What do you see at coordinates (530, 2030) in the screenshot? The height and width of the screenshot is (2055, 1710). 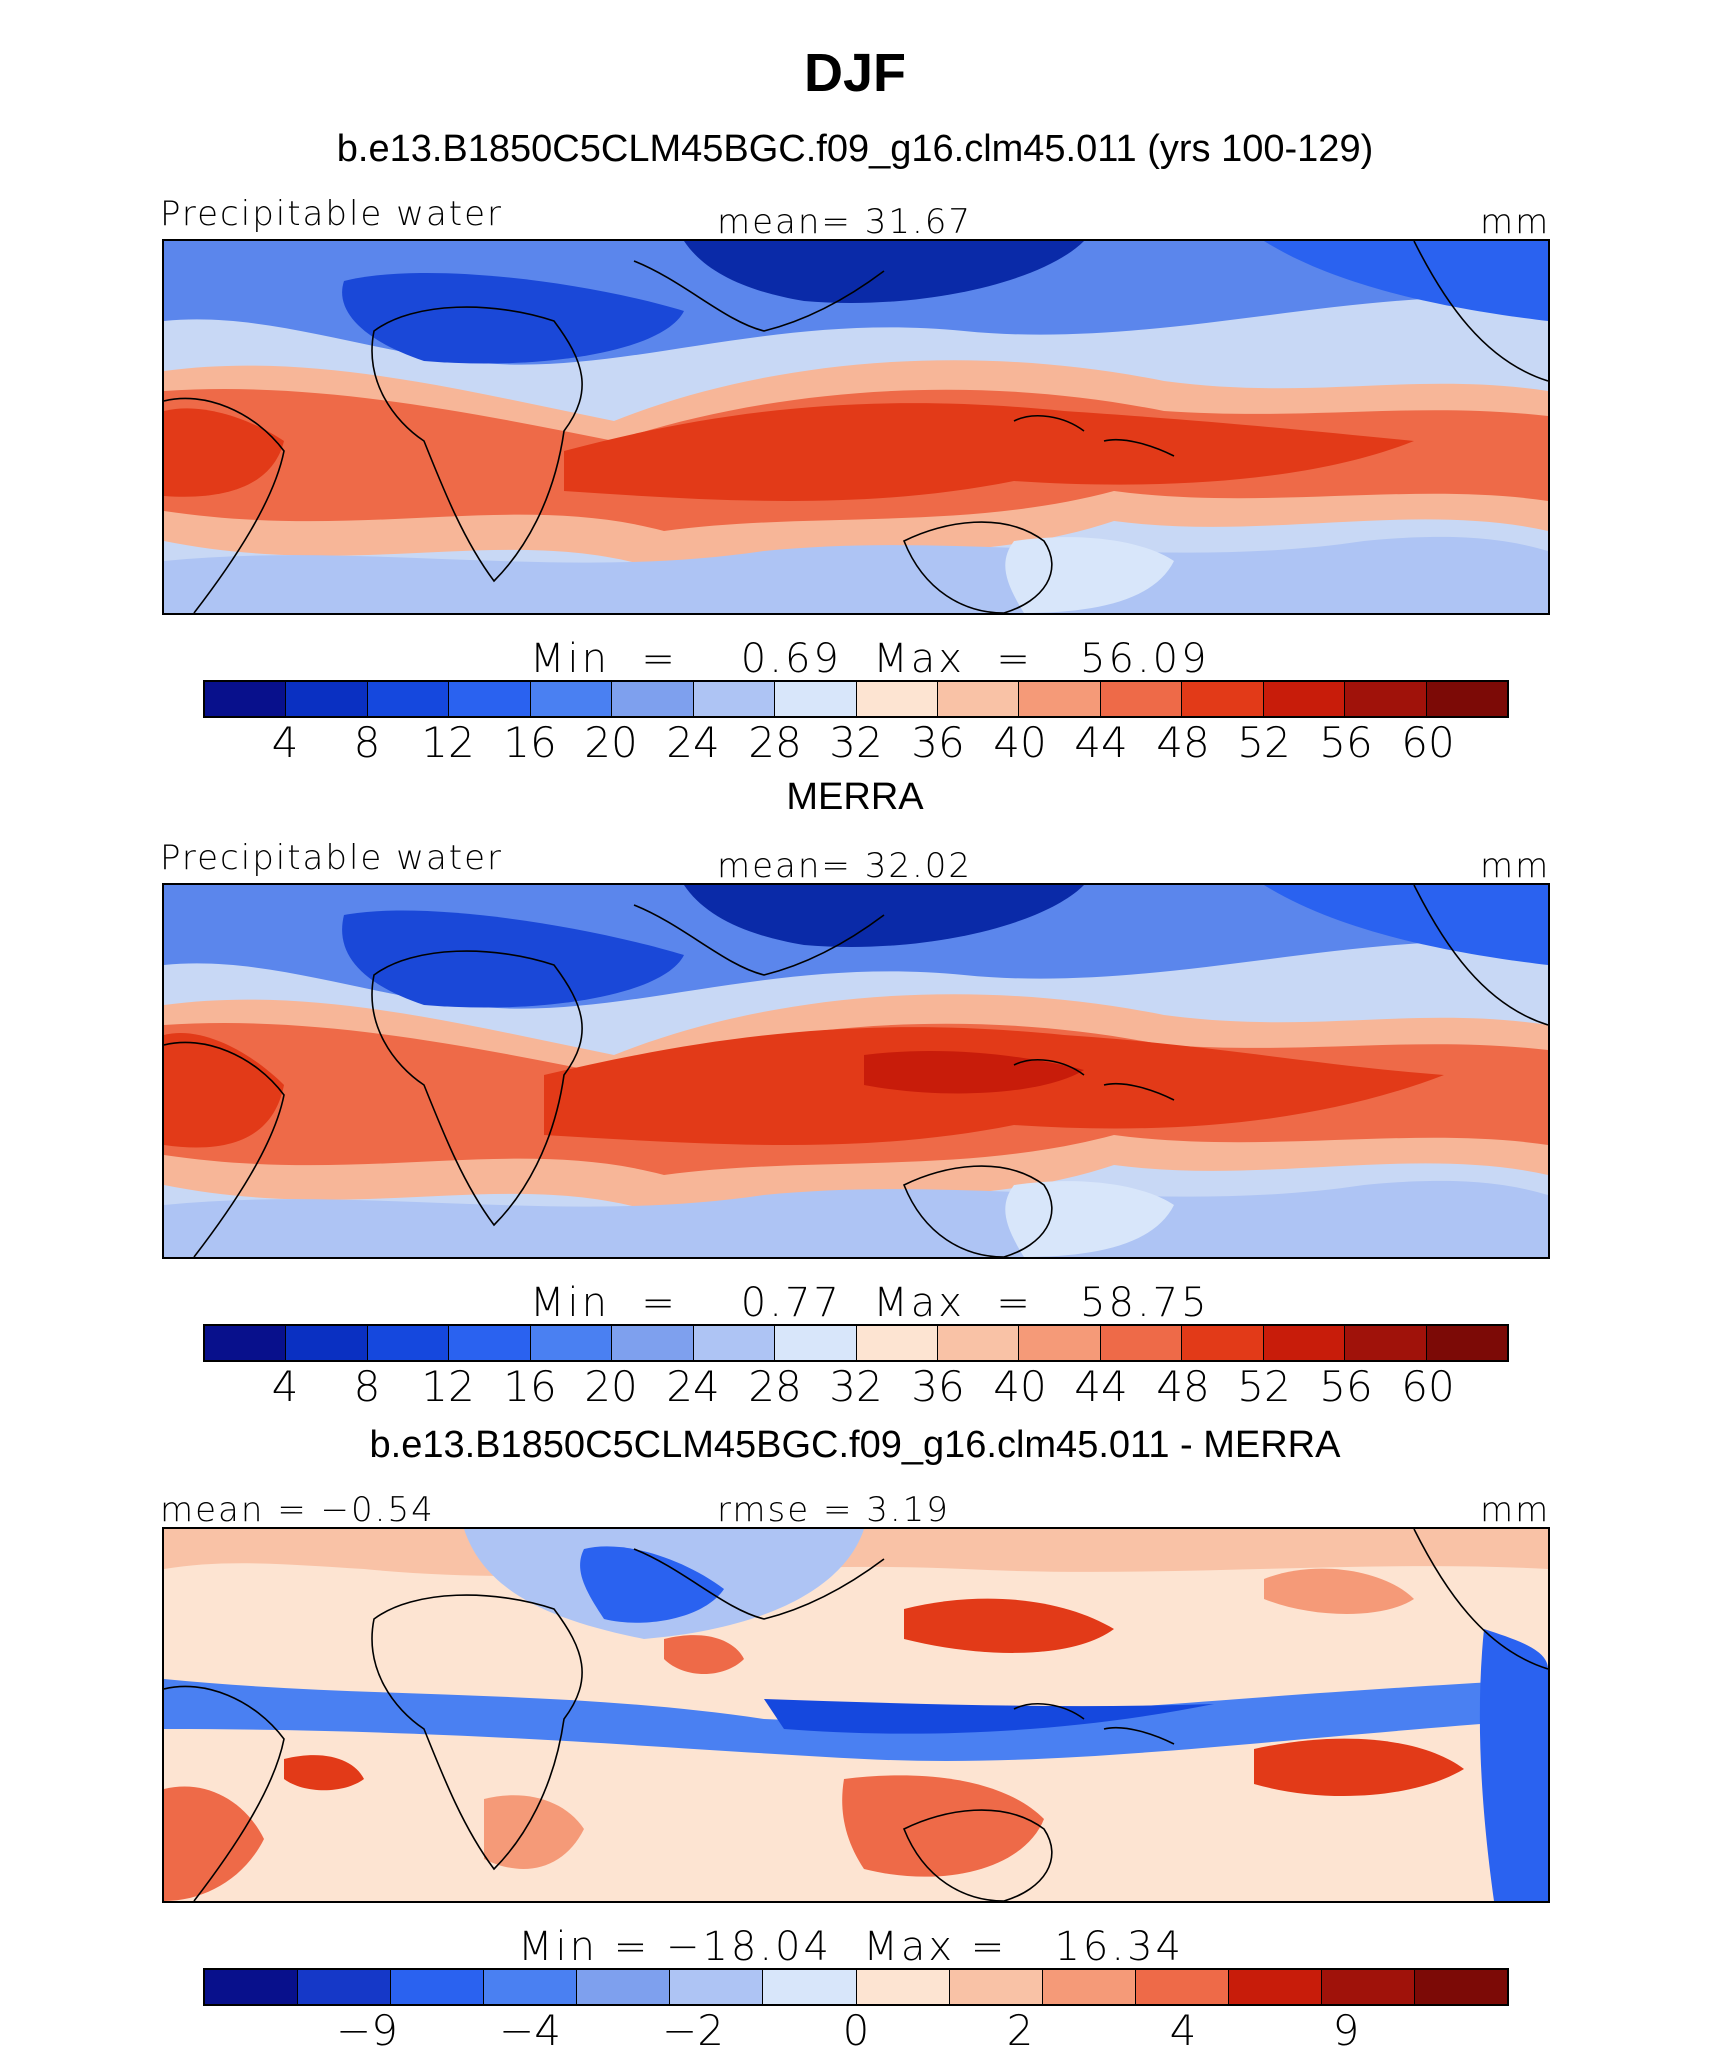 I see `colorbar-tick-label: −4` at bounding box center [530, 2030].